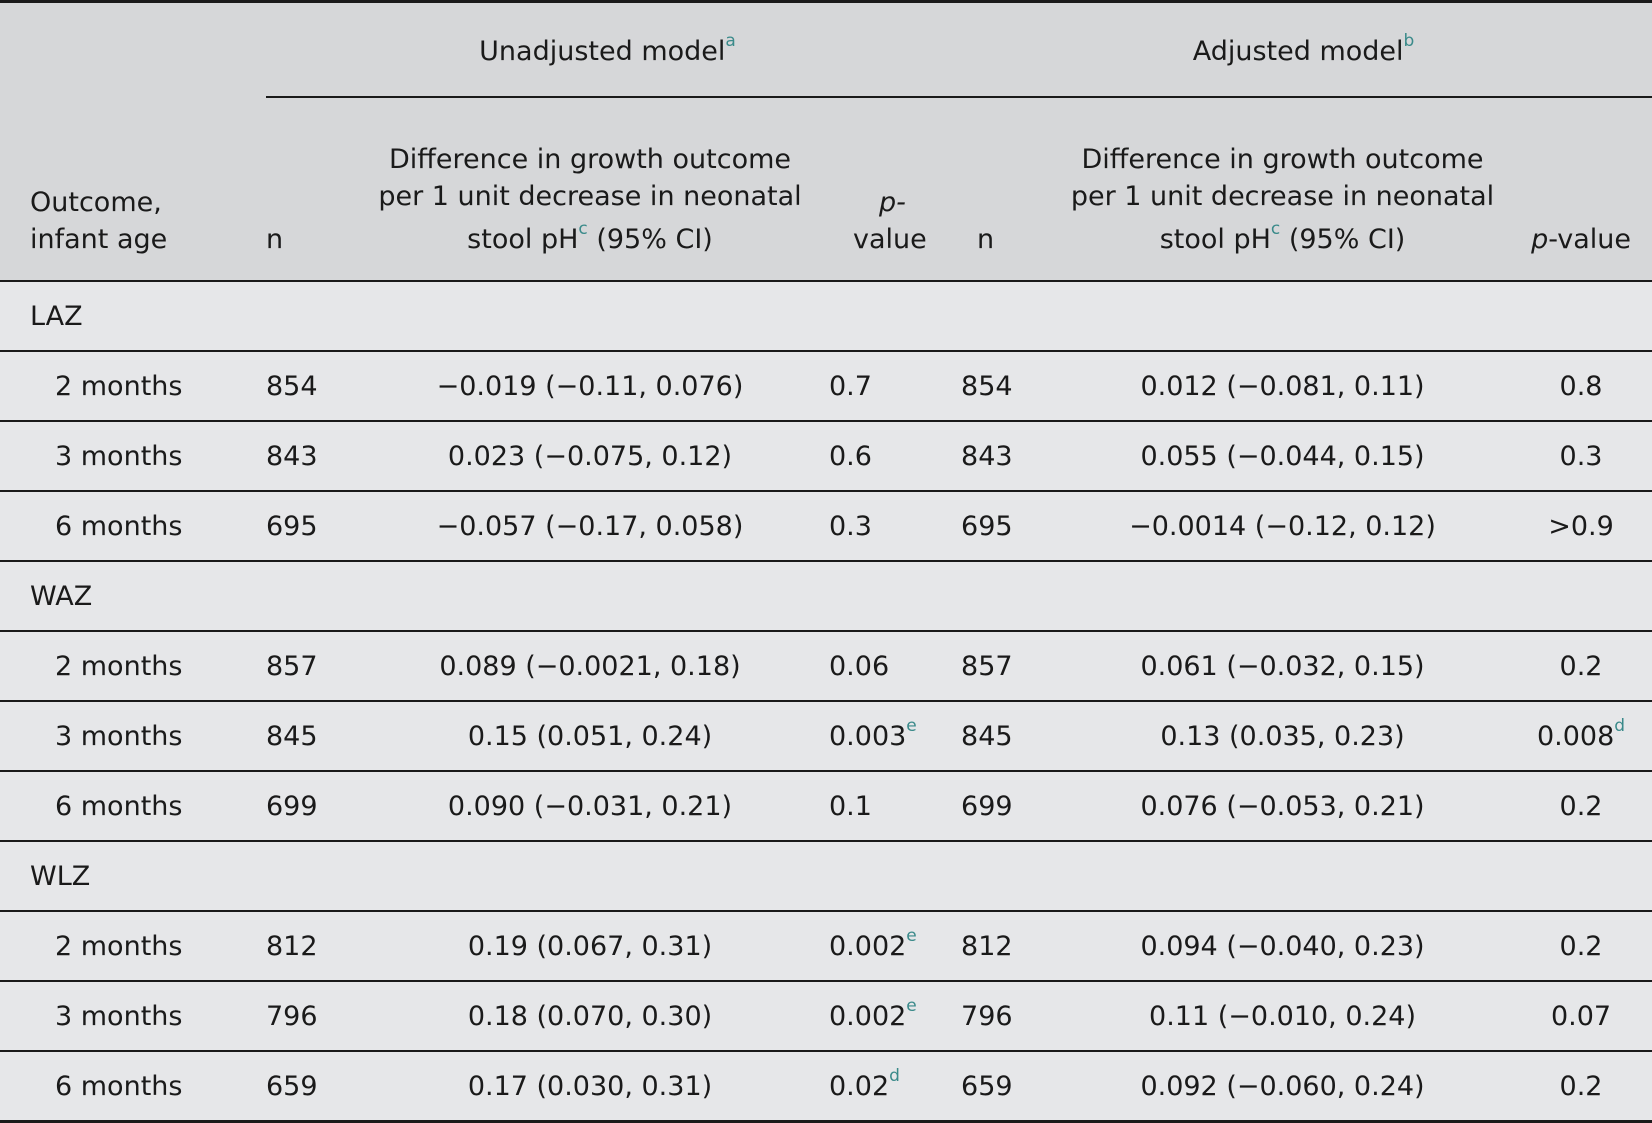  Describe the element at coordinates (986, 239) in the screenshot. I see `col-header-n-adjusted: n` at that location.